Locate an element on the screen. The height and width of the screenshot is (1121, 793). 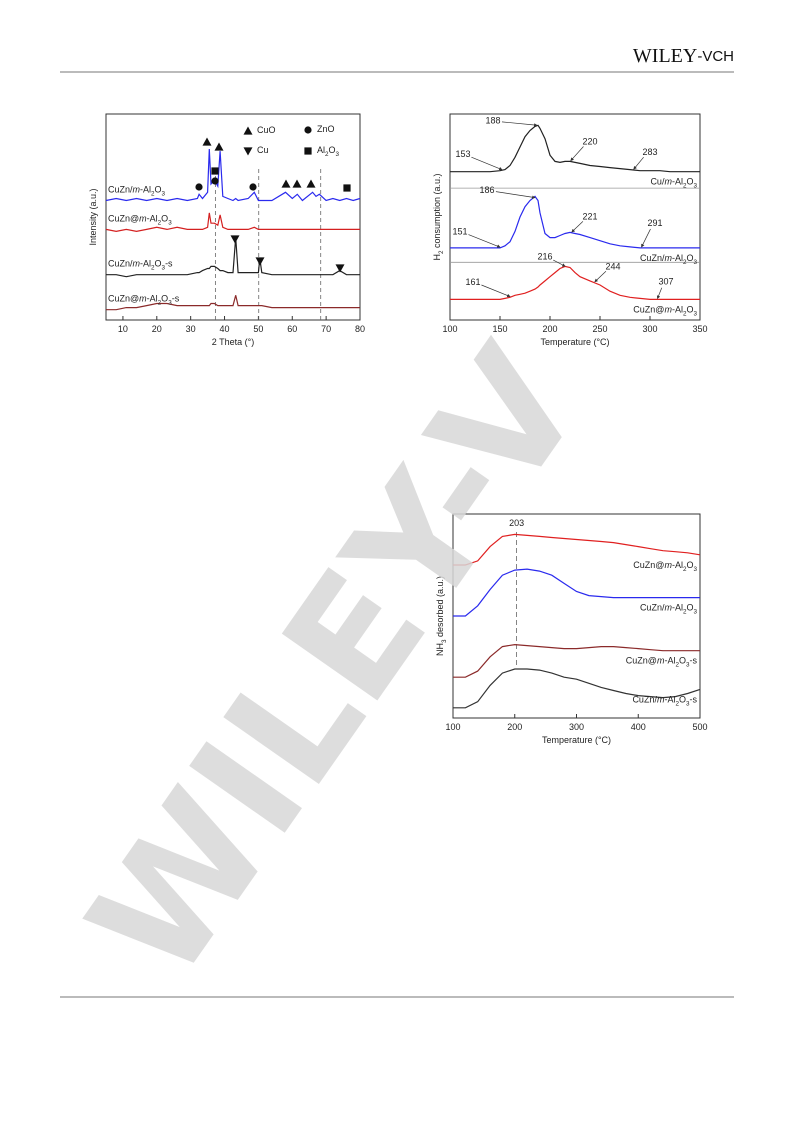
peak-label: 151 is located at coordinates (459, 232).